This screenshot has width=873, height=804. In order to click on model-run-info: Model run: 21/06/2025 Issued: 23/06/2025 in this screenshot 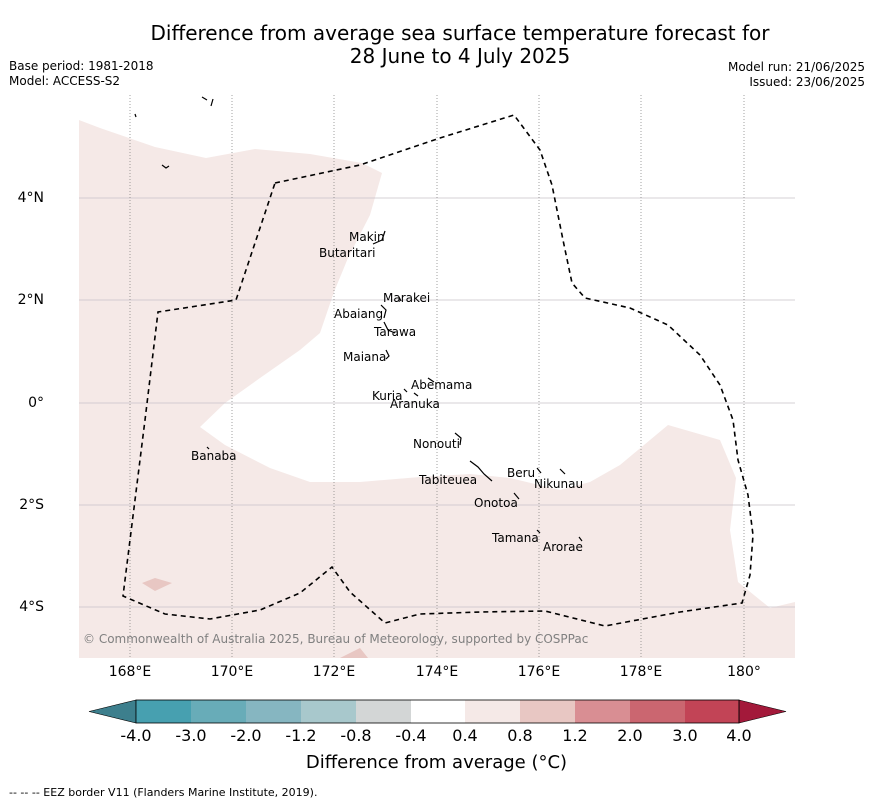, I will do `click(796, 75)`.